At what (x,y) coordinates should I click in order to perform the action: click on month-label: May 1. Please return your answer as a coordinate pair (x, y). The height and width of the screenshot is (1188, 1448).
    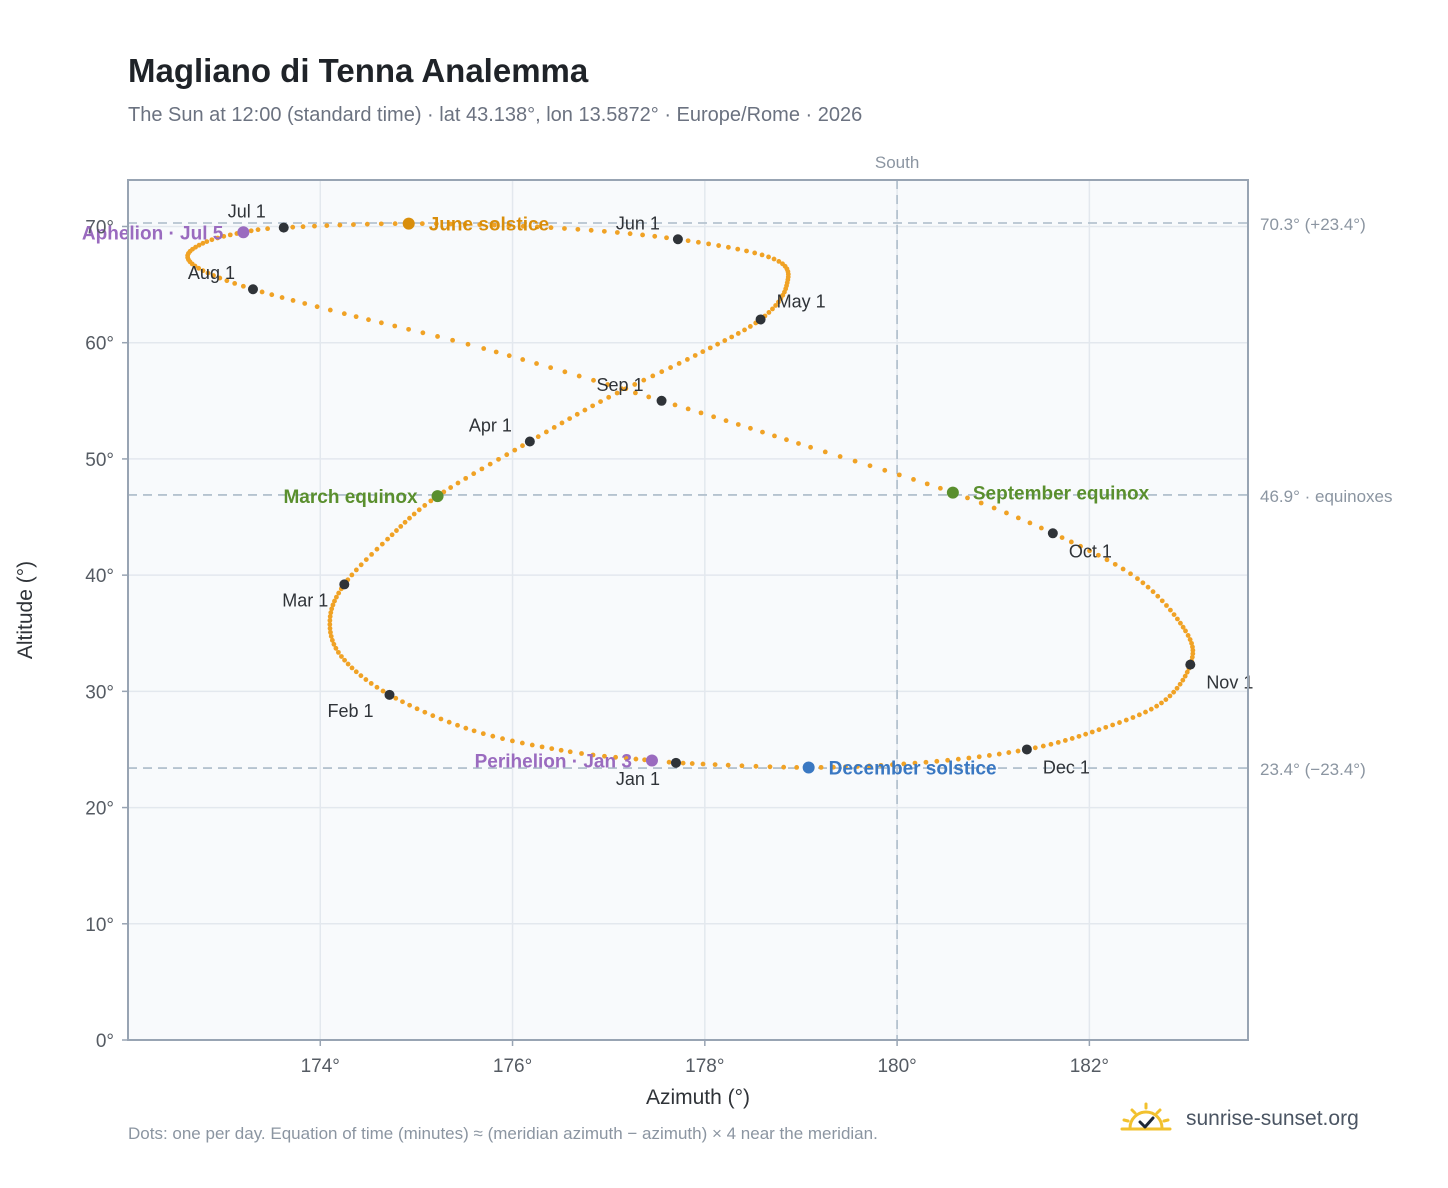
    Looking at the image, I should click on (801, 301).